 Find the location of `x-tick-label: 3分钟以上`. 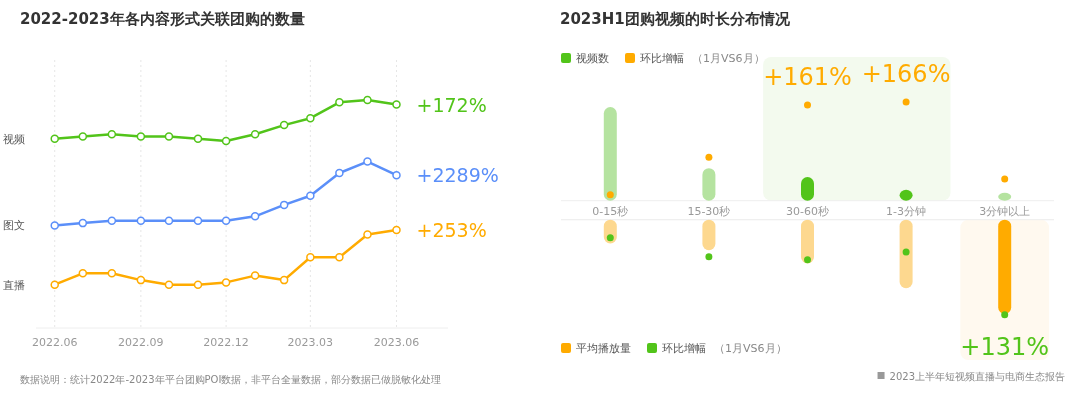

x-tick-label: 3分钟以上 is located at coordinates (1005, 211).